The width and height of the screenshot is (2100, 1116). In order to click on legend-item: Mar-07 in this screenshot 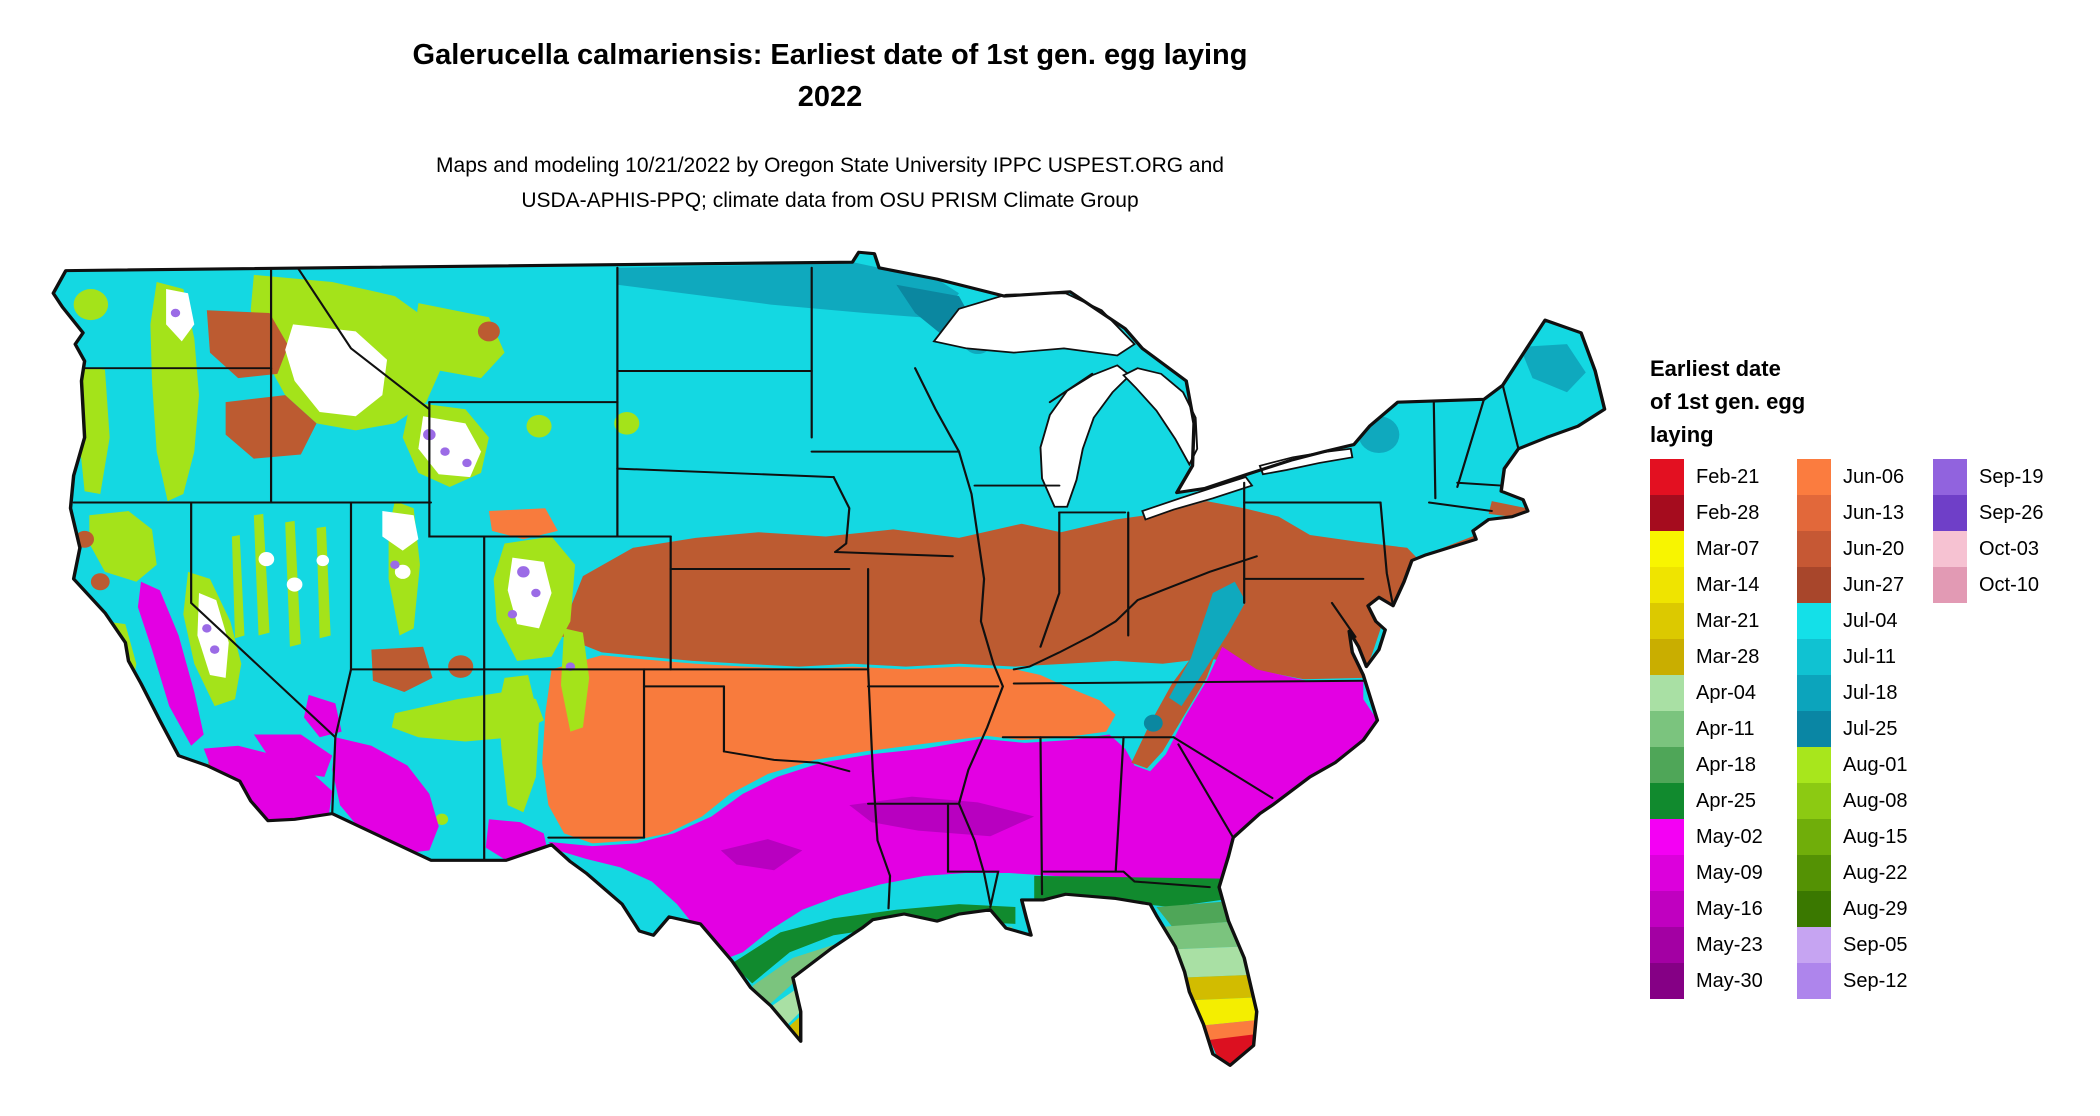, I will do `click(1723, 549)`.